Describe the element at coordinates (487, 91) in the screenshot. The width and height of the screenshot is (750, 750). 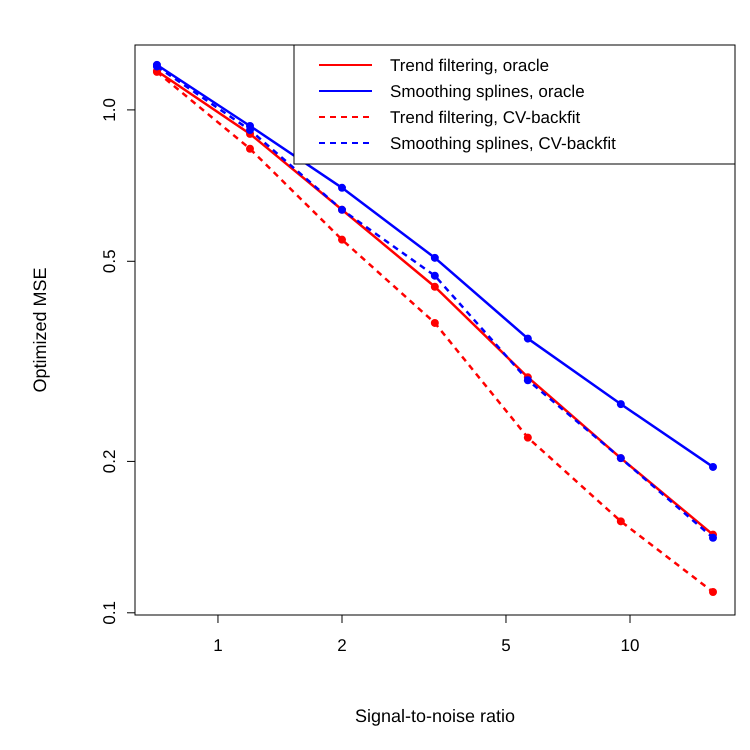
I see `legend-label: Smoothing splines, oracle` at that location.